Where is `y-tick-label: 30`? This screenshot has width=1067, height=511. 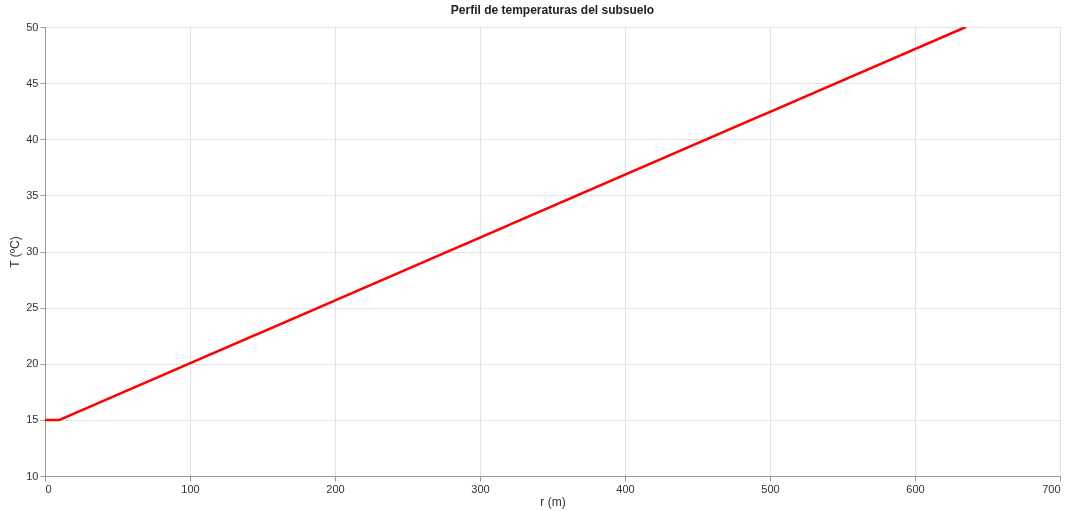
y-tick-label: 30 is located at coordinates (32, 251).